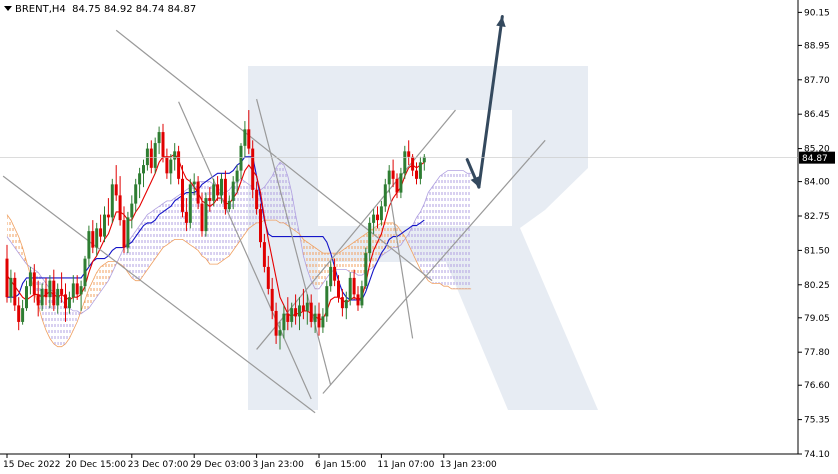  What do you see at coordinates (134, 9) in the screenshot?
I see `ohlc-values: 84.75 84.92 84.74 84.87` at bounding box center [134, 9].